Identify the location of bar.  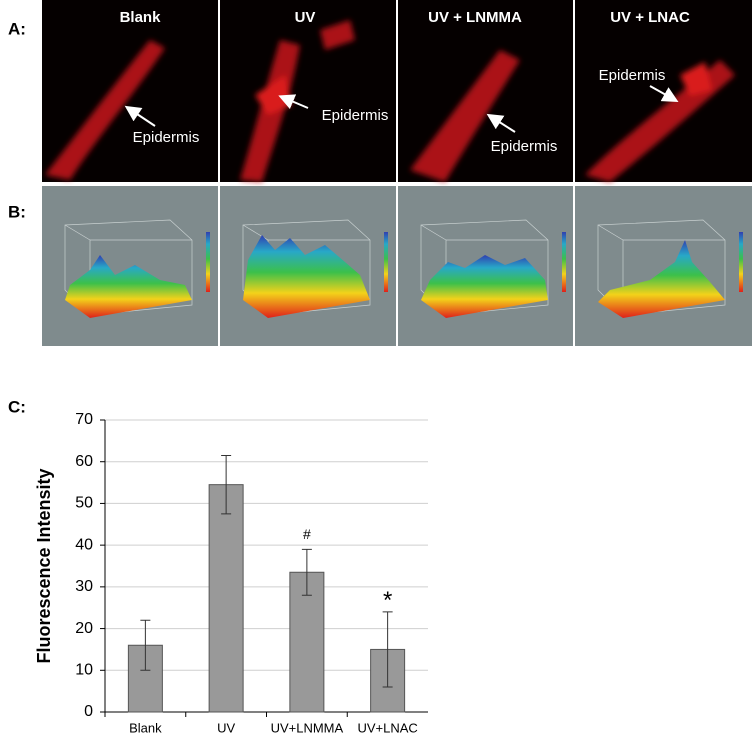
(226, 598).